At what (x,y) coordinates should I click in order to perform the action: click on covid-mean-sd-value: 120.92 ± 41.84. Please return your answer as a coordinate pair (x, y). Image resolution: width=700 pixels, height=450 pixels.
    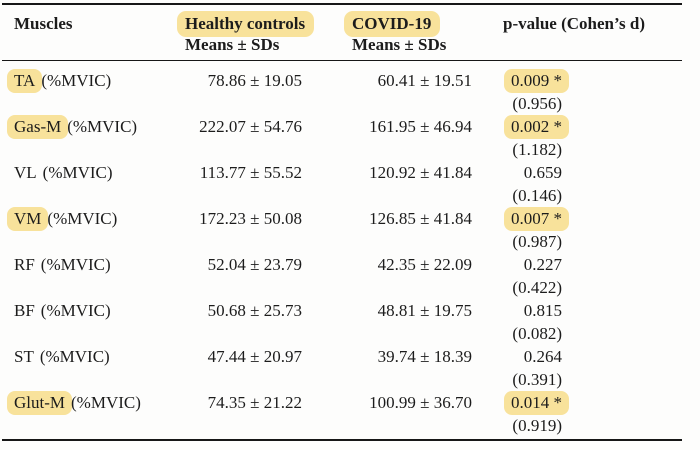
    Looking at the image, I should click on (420, 172).